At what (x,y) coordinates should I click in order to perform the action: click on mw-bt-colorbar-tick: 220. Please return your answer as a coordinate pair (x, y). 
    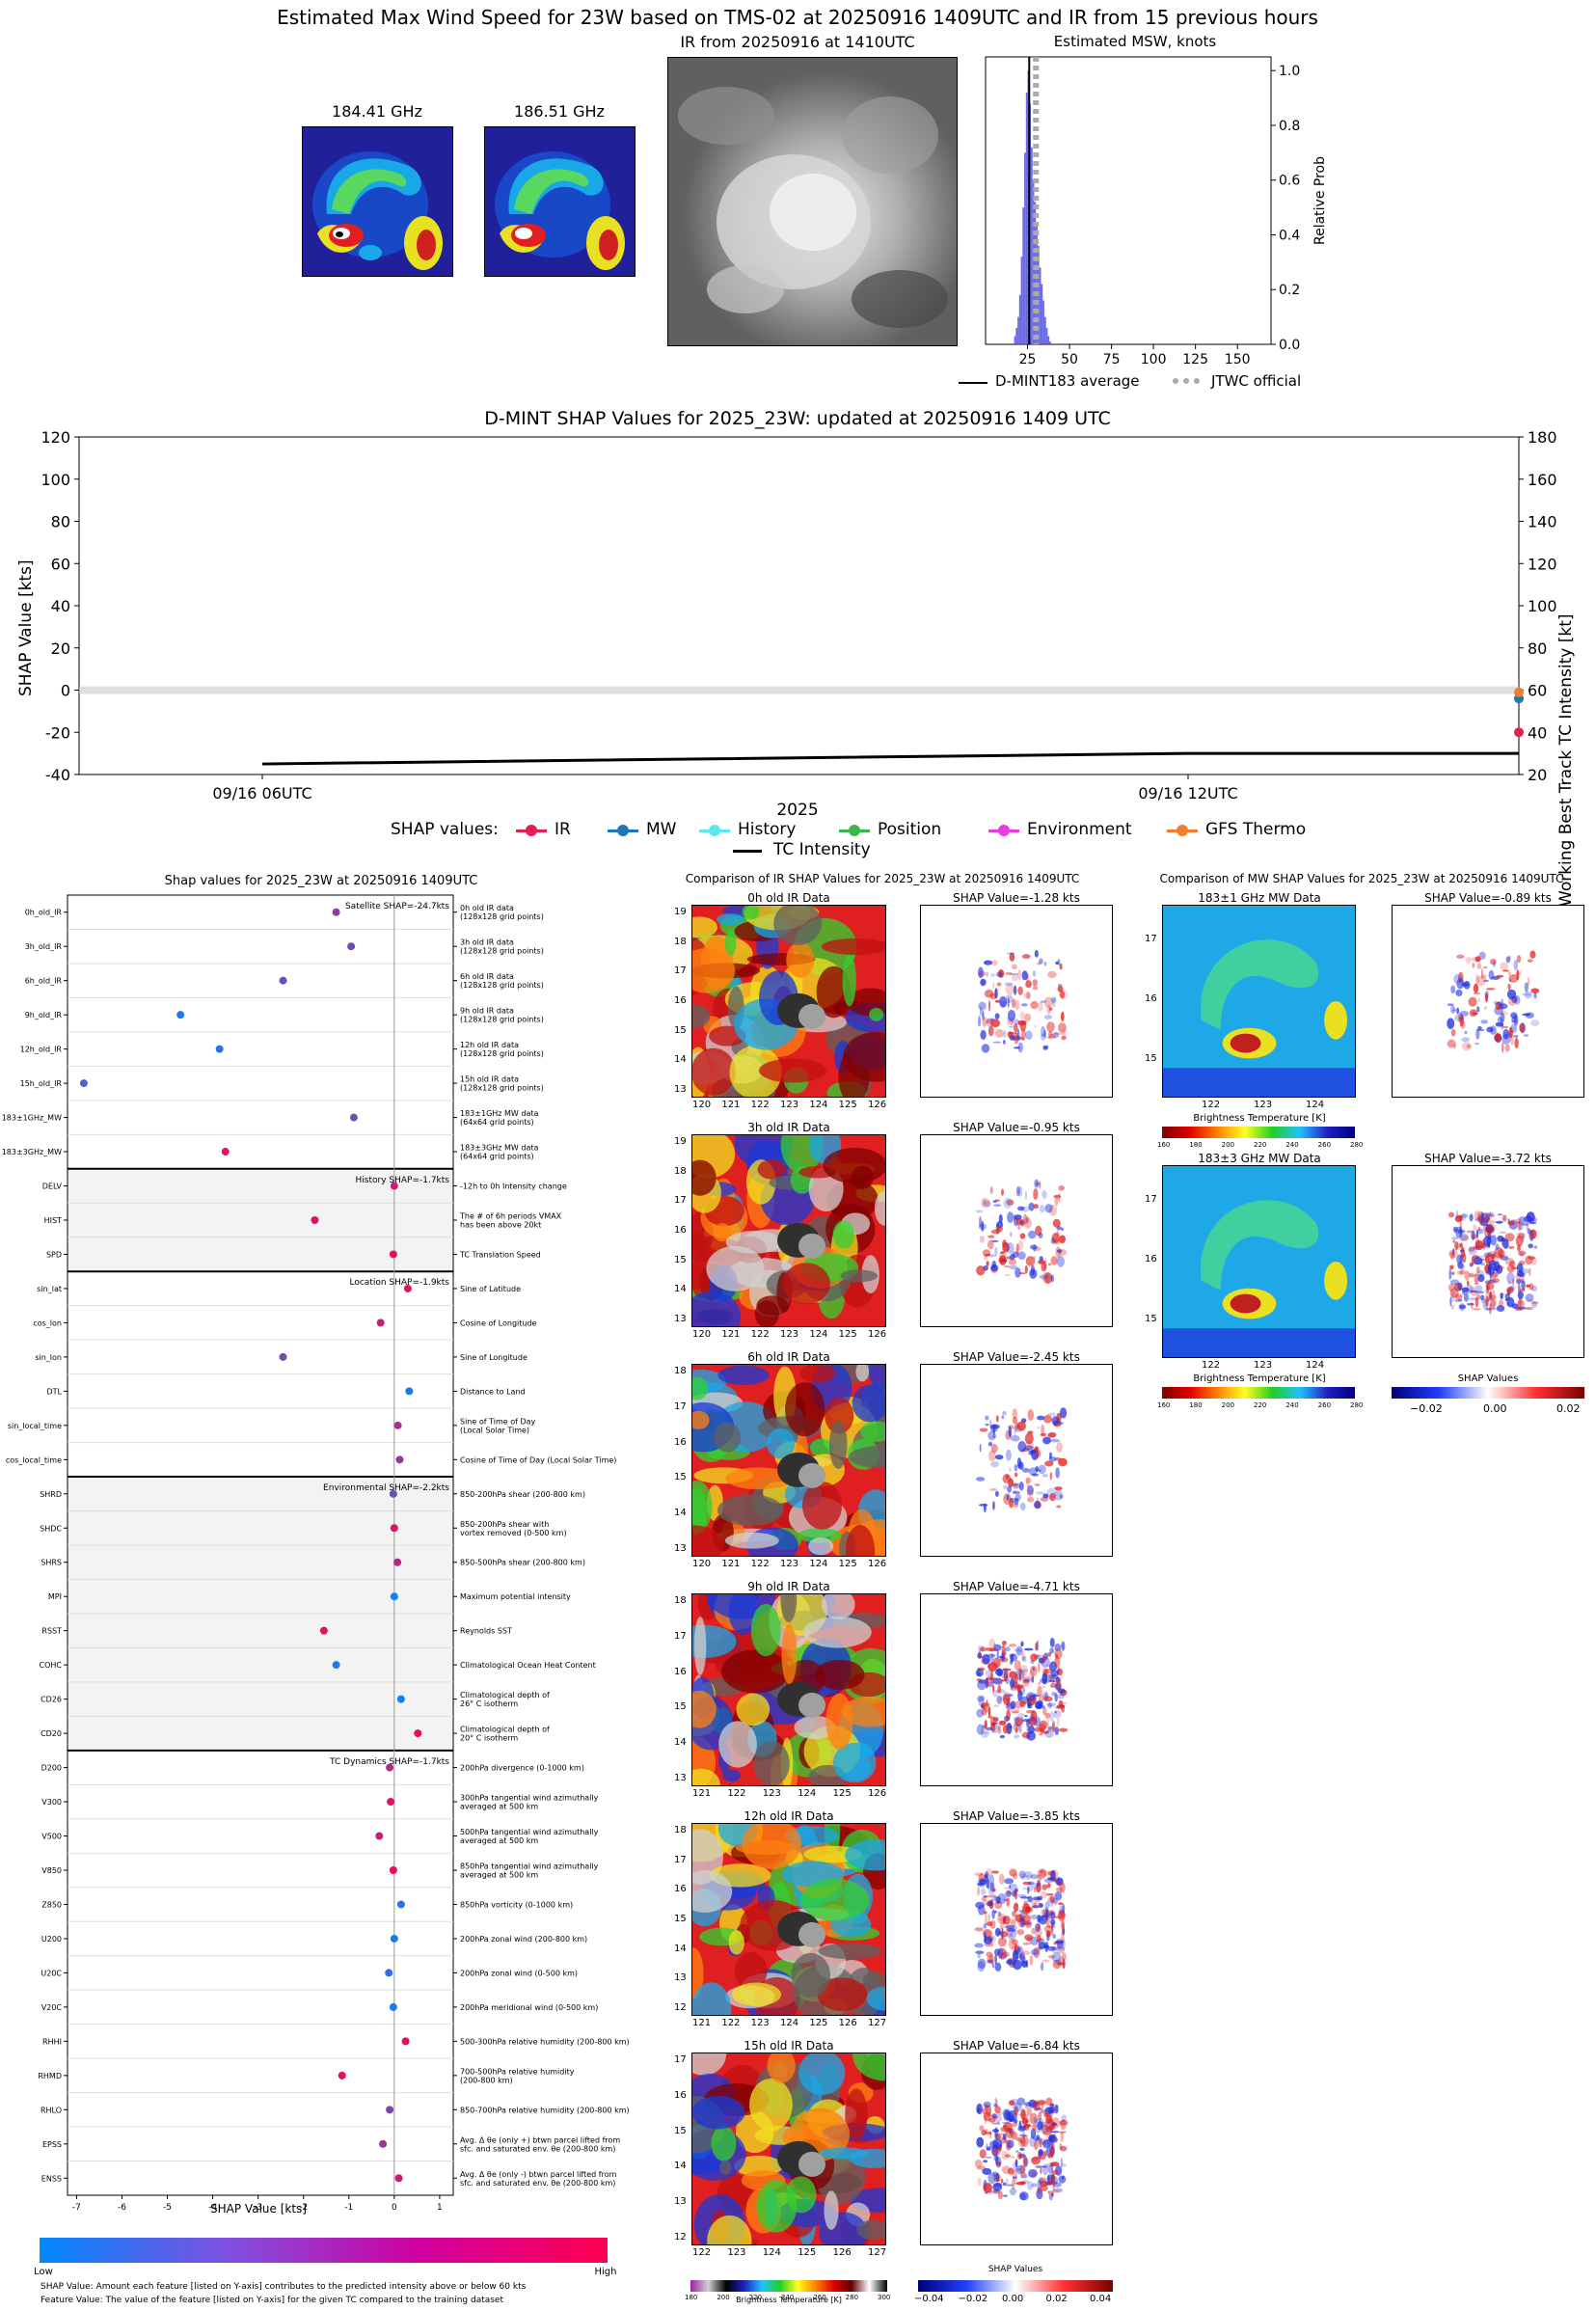
    Looking at the image, I should click on (1261, 1405).